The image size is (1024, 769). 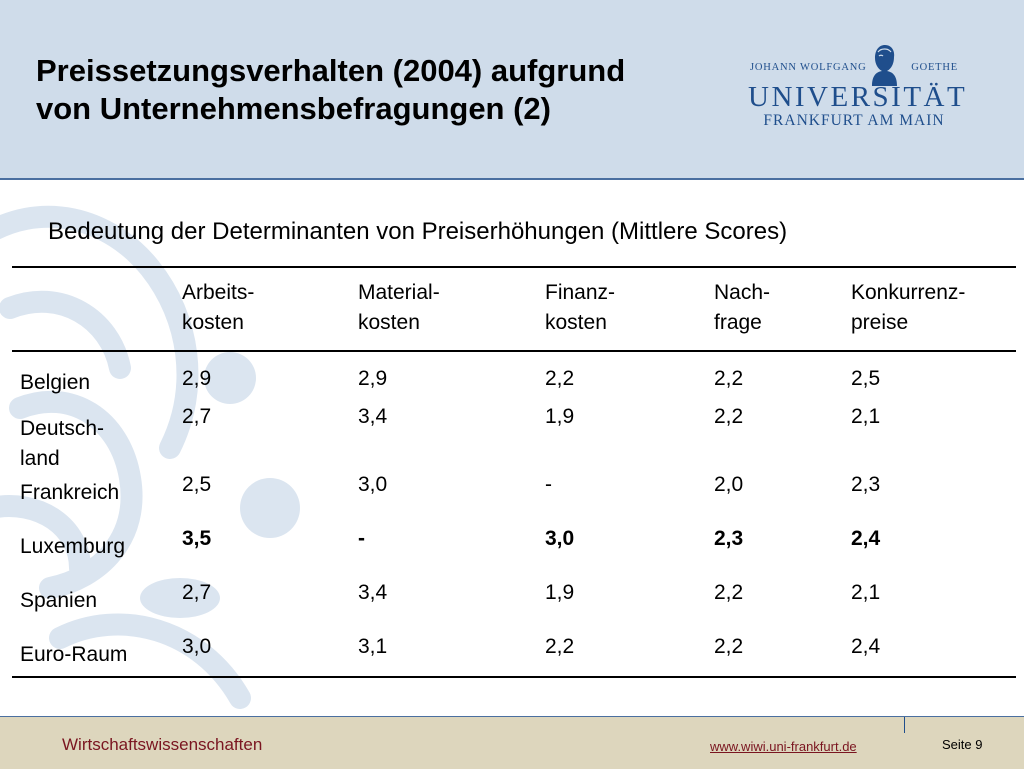 What do you see at coordinates (70, 492) in the screenshot?
I see `row-label-frankreich: Frankreich` at bounding box center [70, 492].